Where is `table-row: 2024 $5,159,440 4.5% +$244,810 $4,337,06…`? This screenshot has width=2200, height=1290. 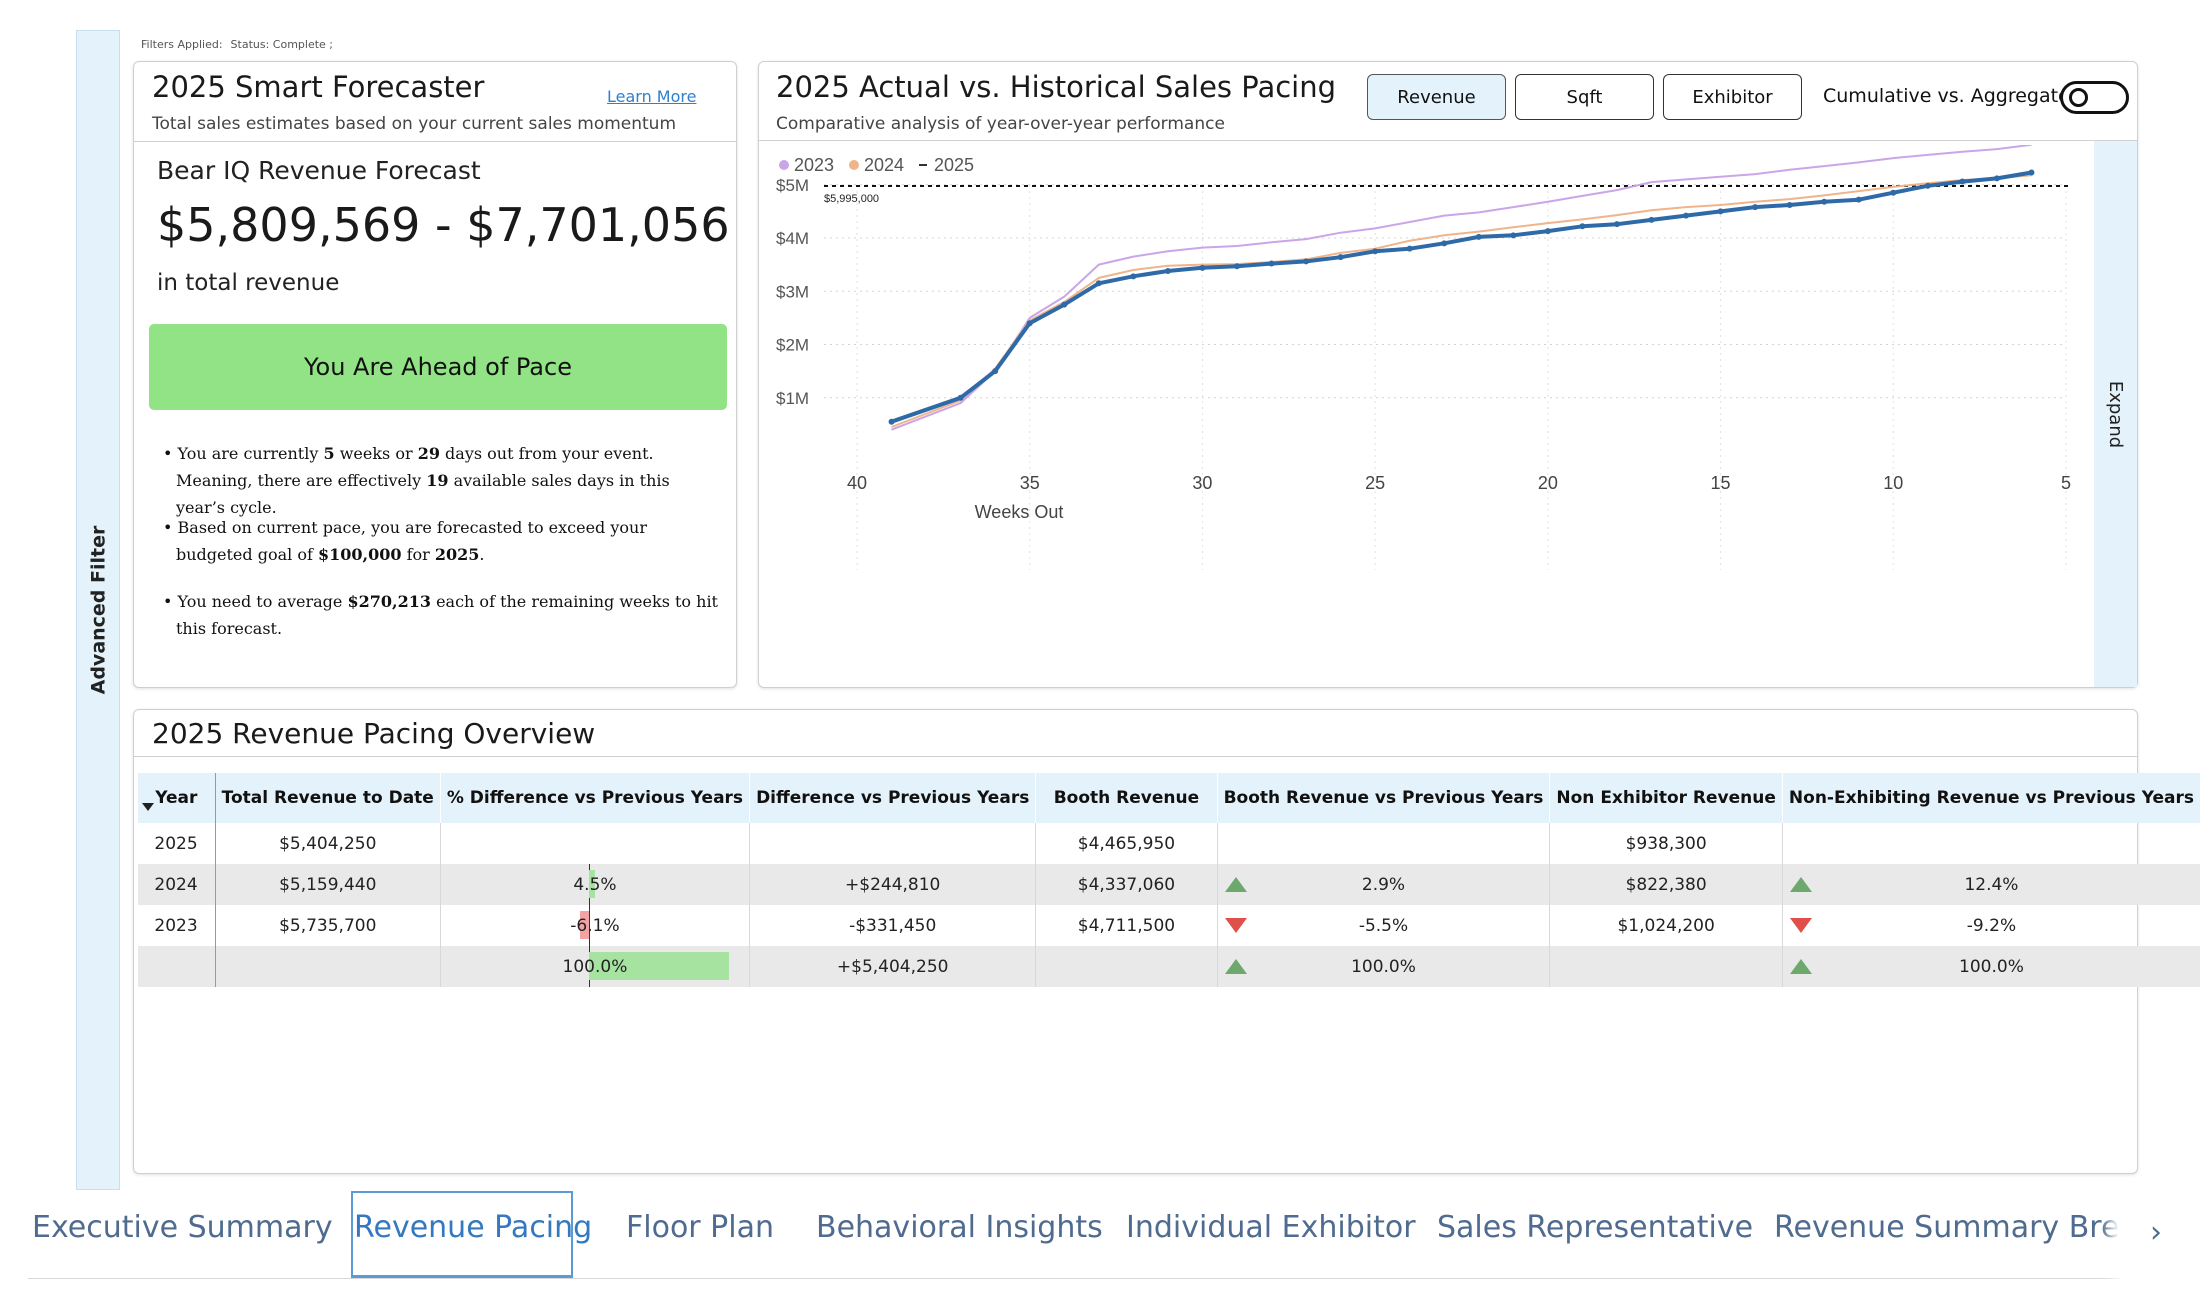 table-row: 2024 $5,159,440 4.5% +$244,810 $4,337,06… is located at coordinates (1168, 884).